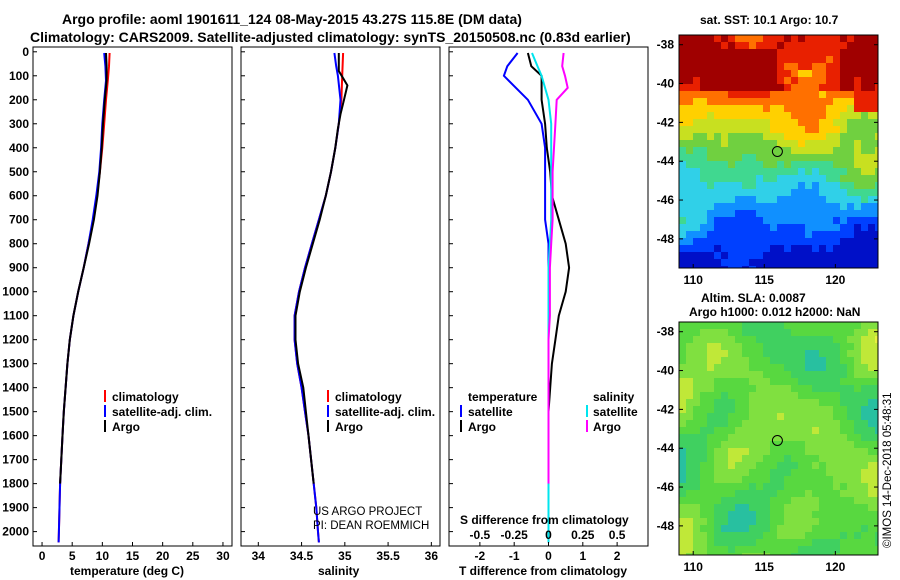  What do you see at coordinates (193, 556) in the screenshot?
I see `x-tick-label: 25` at bounding box center [193, 556].